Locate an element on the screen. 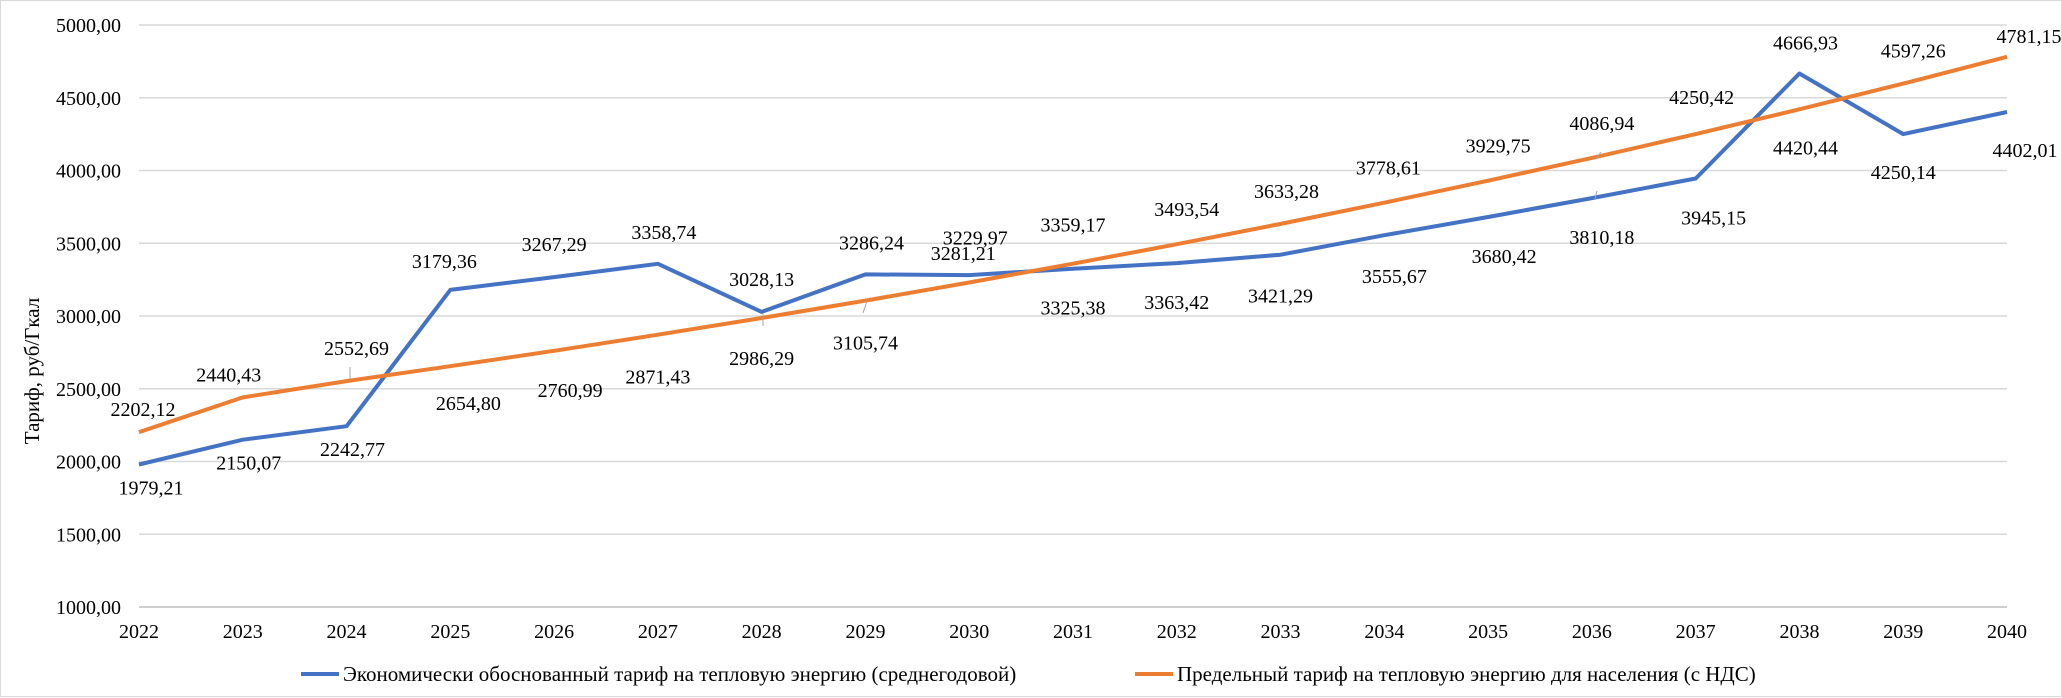 This screenshot has height=698, width=2062. x-tick-label: 2031 is located at coordinates (1073, 632).